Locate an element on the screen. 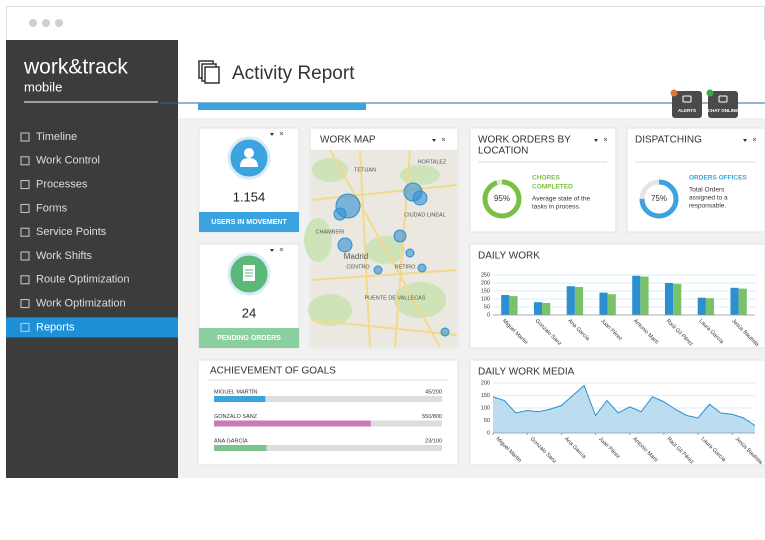 Image resolution: width=765 pixels, height=540 pixels. button-icon is located at coordinates (687, 99).